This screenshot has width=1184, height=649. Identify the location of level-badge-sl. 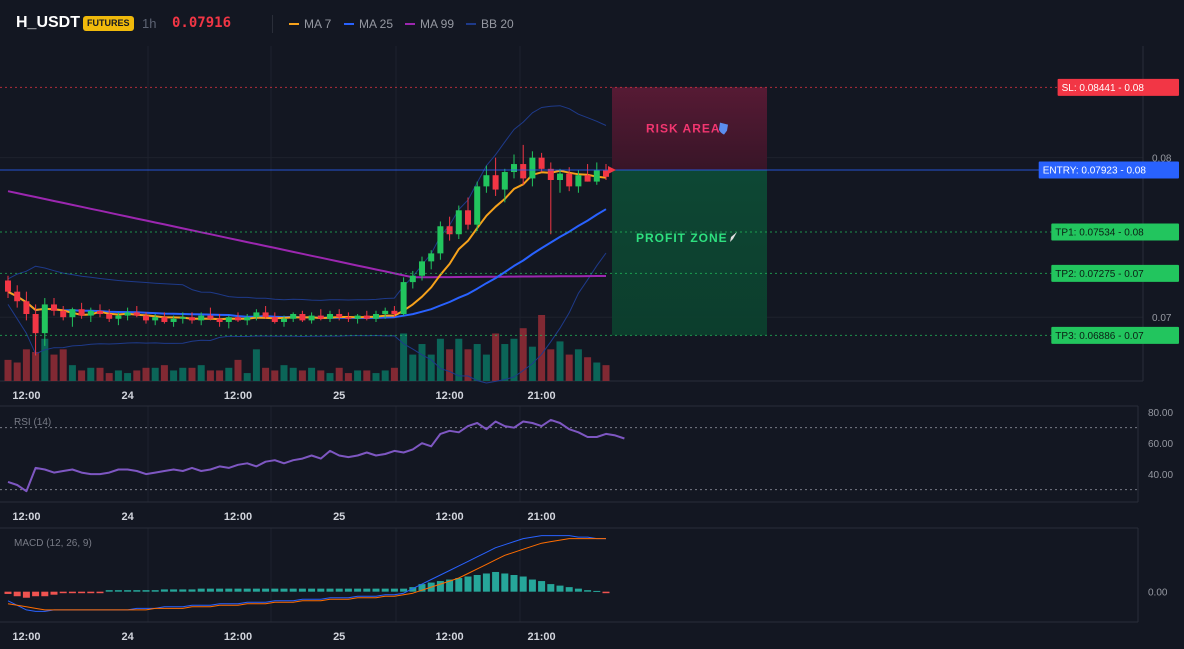
(1118, 87).